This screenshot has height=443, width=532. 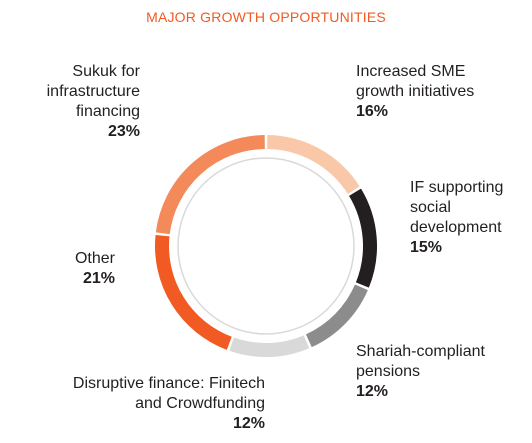 I want to click on inner-ring, so click(x=266, y=246).